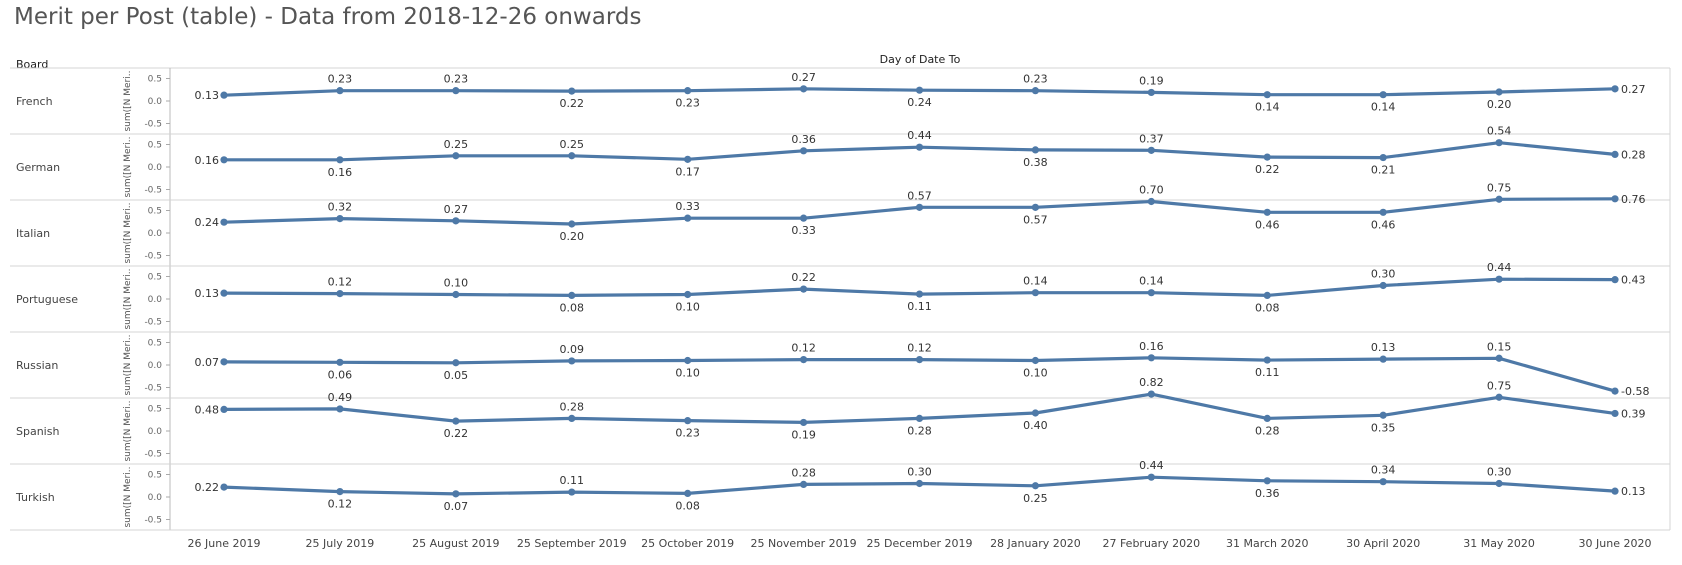  Describe the element at coordinates (456, 375) in the screenshot. I see `data-label: 0.05` at that location.